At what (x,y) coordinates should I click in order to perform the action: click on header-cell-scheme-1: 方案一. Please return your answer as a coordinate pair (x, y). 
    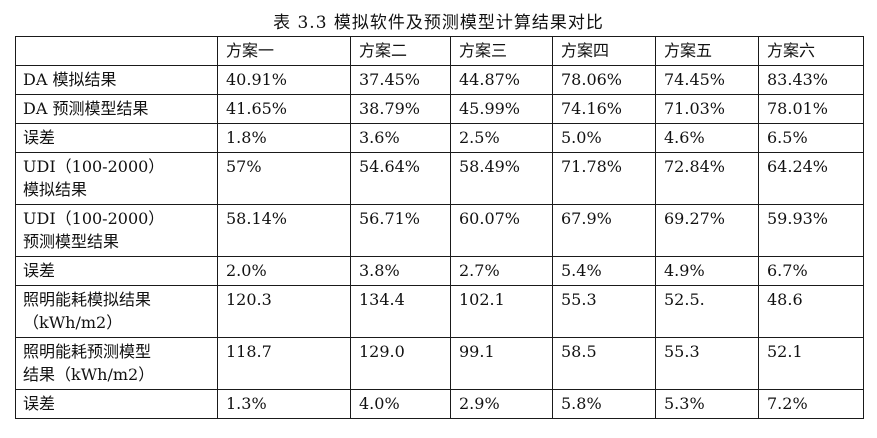
    Looking at the image, I should click on (284, 51).